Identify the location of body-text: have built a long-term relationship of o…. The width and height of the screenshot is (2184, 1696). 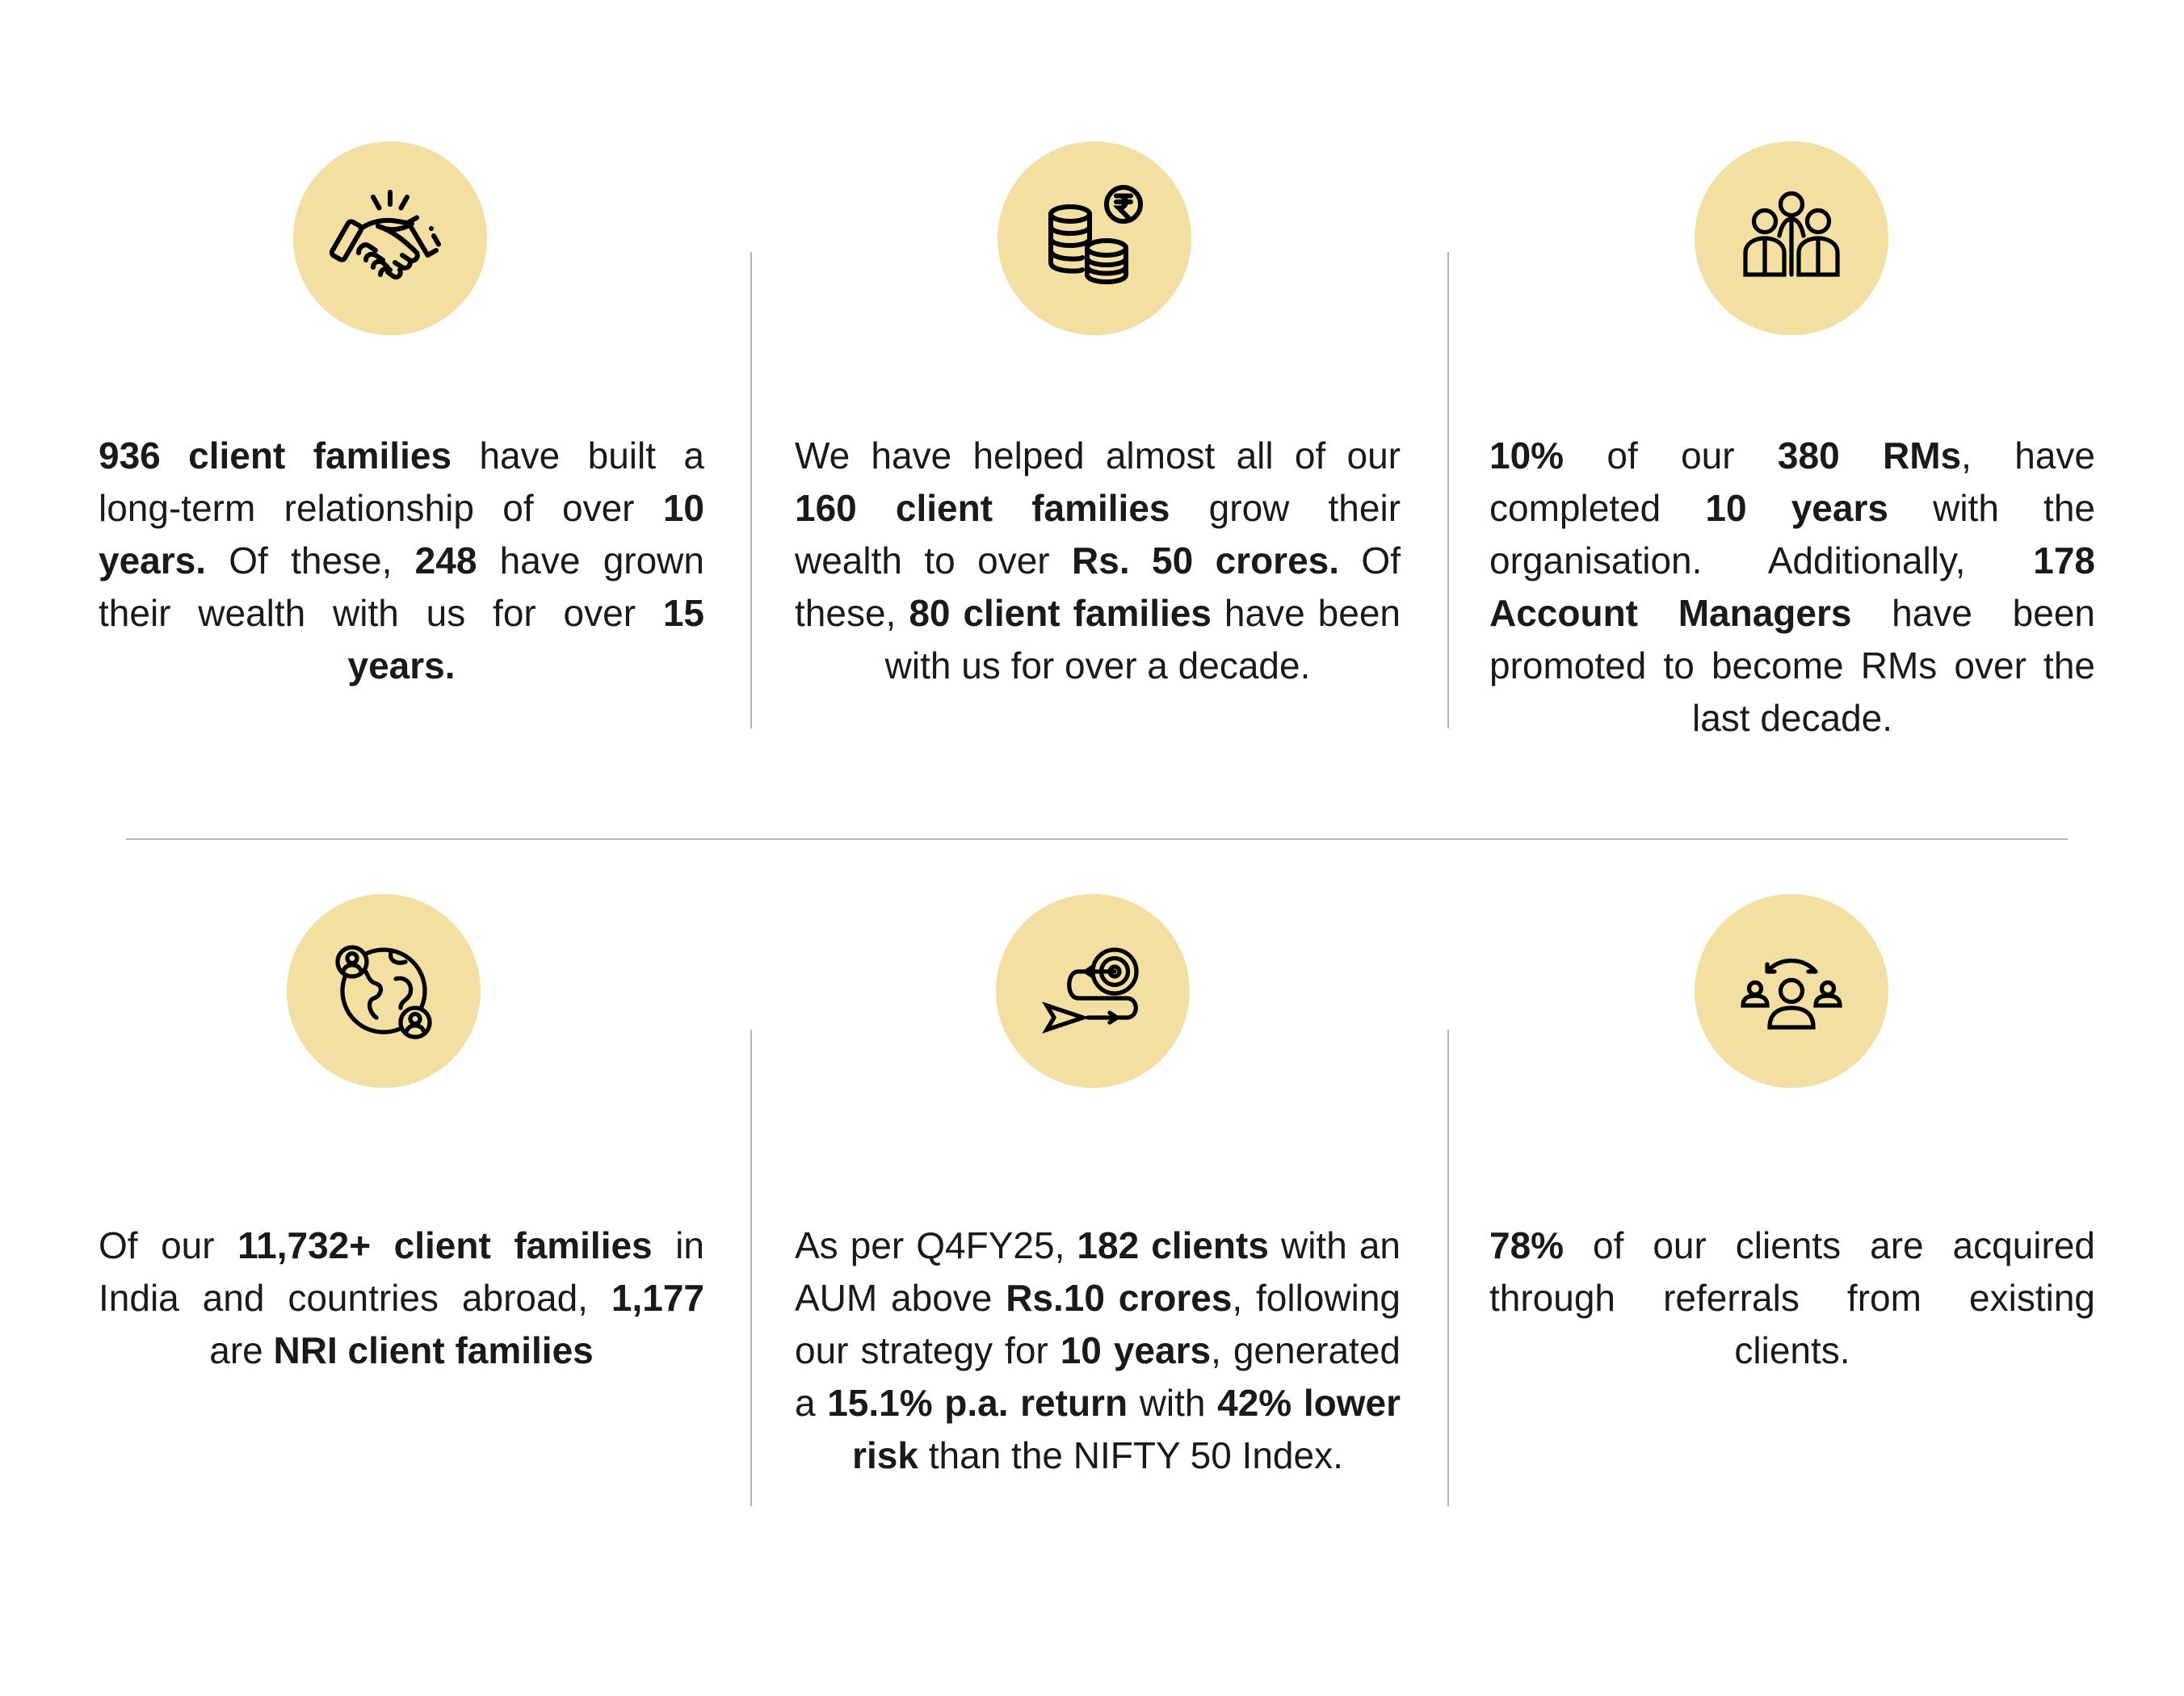
(402, 481).